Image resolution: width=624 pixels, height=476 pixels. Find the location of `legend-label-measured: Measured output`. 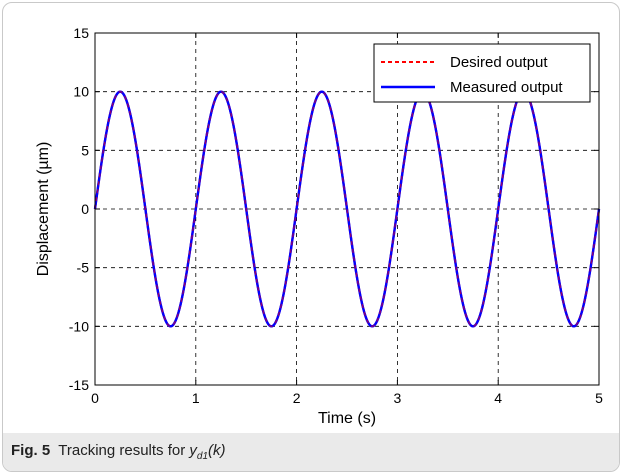

legend-label-measured: Measured output is located at coordinates (506, 87).